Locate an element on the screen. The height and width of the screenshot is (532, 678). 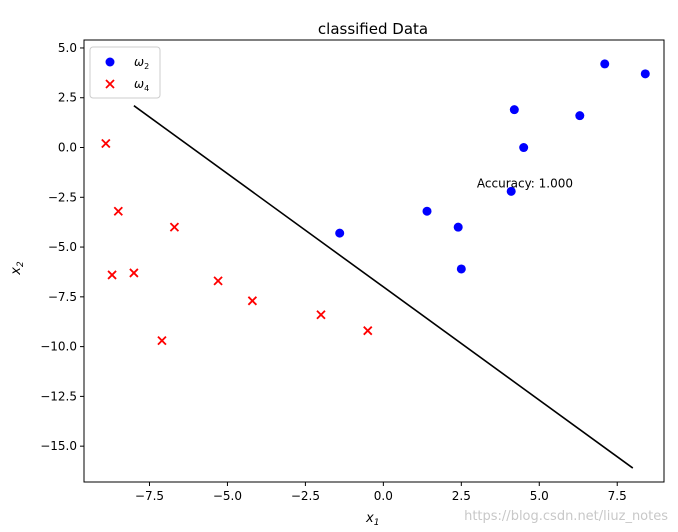
x-tick-label: 7.5 is located at coordinates (617, 496).